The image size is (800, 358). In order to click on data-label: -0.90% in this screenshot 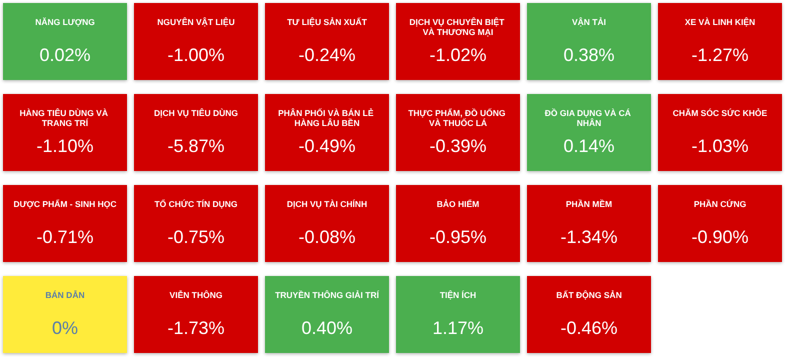, I will do `click(720, 237)`.